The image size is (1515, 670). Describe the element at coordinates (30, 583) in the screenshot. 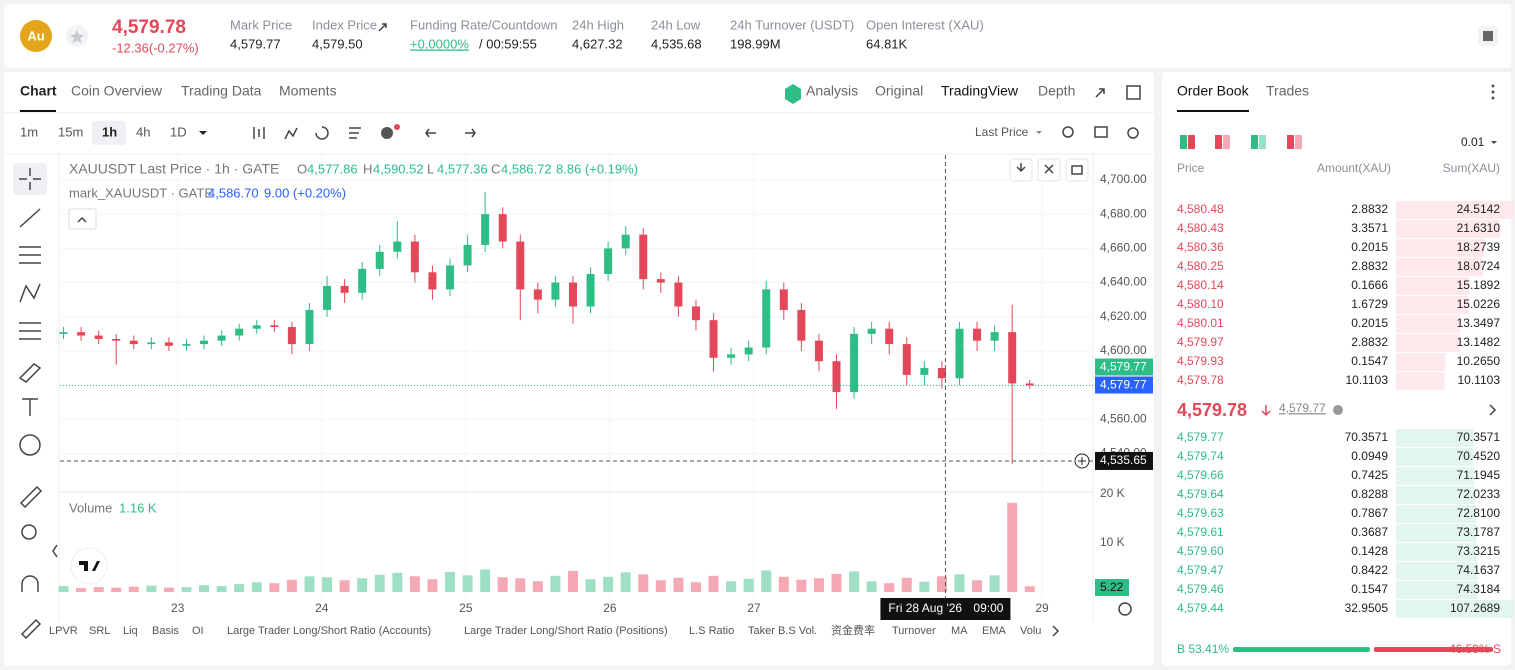

I see `magnet-tool` at that location.